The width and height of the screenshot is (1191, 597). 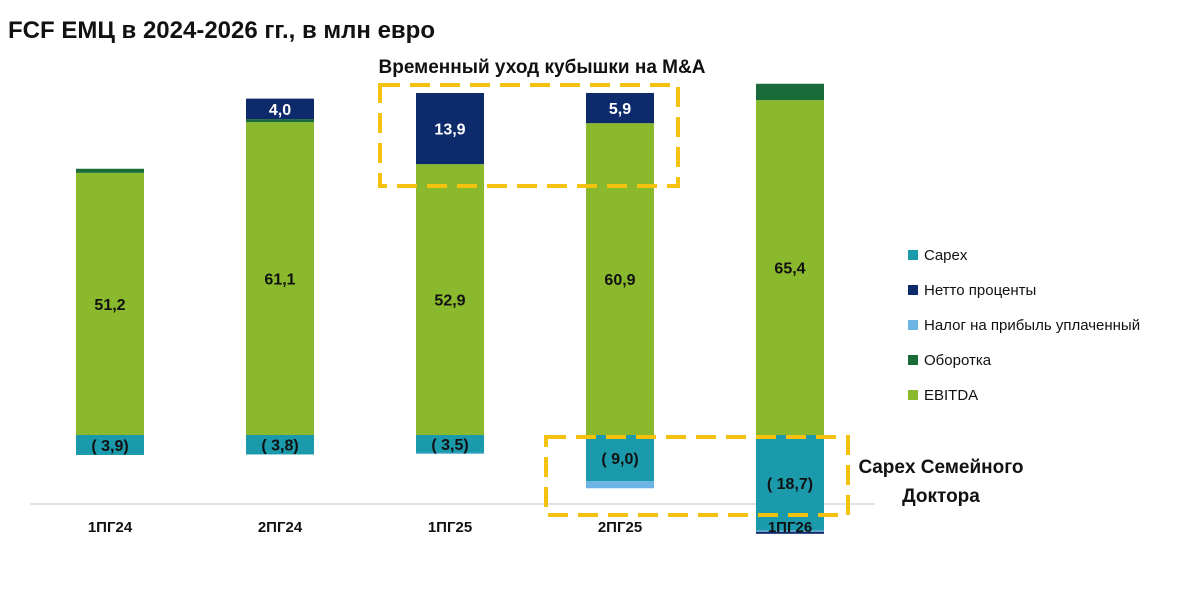 What do you see at coordinates (1032, 325) in the screenshot?
I see `legend-label-tax: Налог на прибыль уплаченный` at bounding box center [1032, 325].